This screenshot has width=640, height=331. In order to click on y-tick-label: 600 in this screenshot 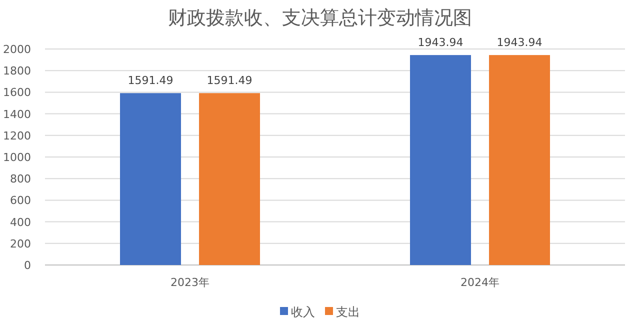, I will do `click(20, 201)`.